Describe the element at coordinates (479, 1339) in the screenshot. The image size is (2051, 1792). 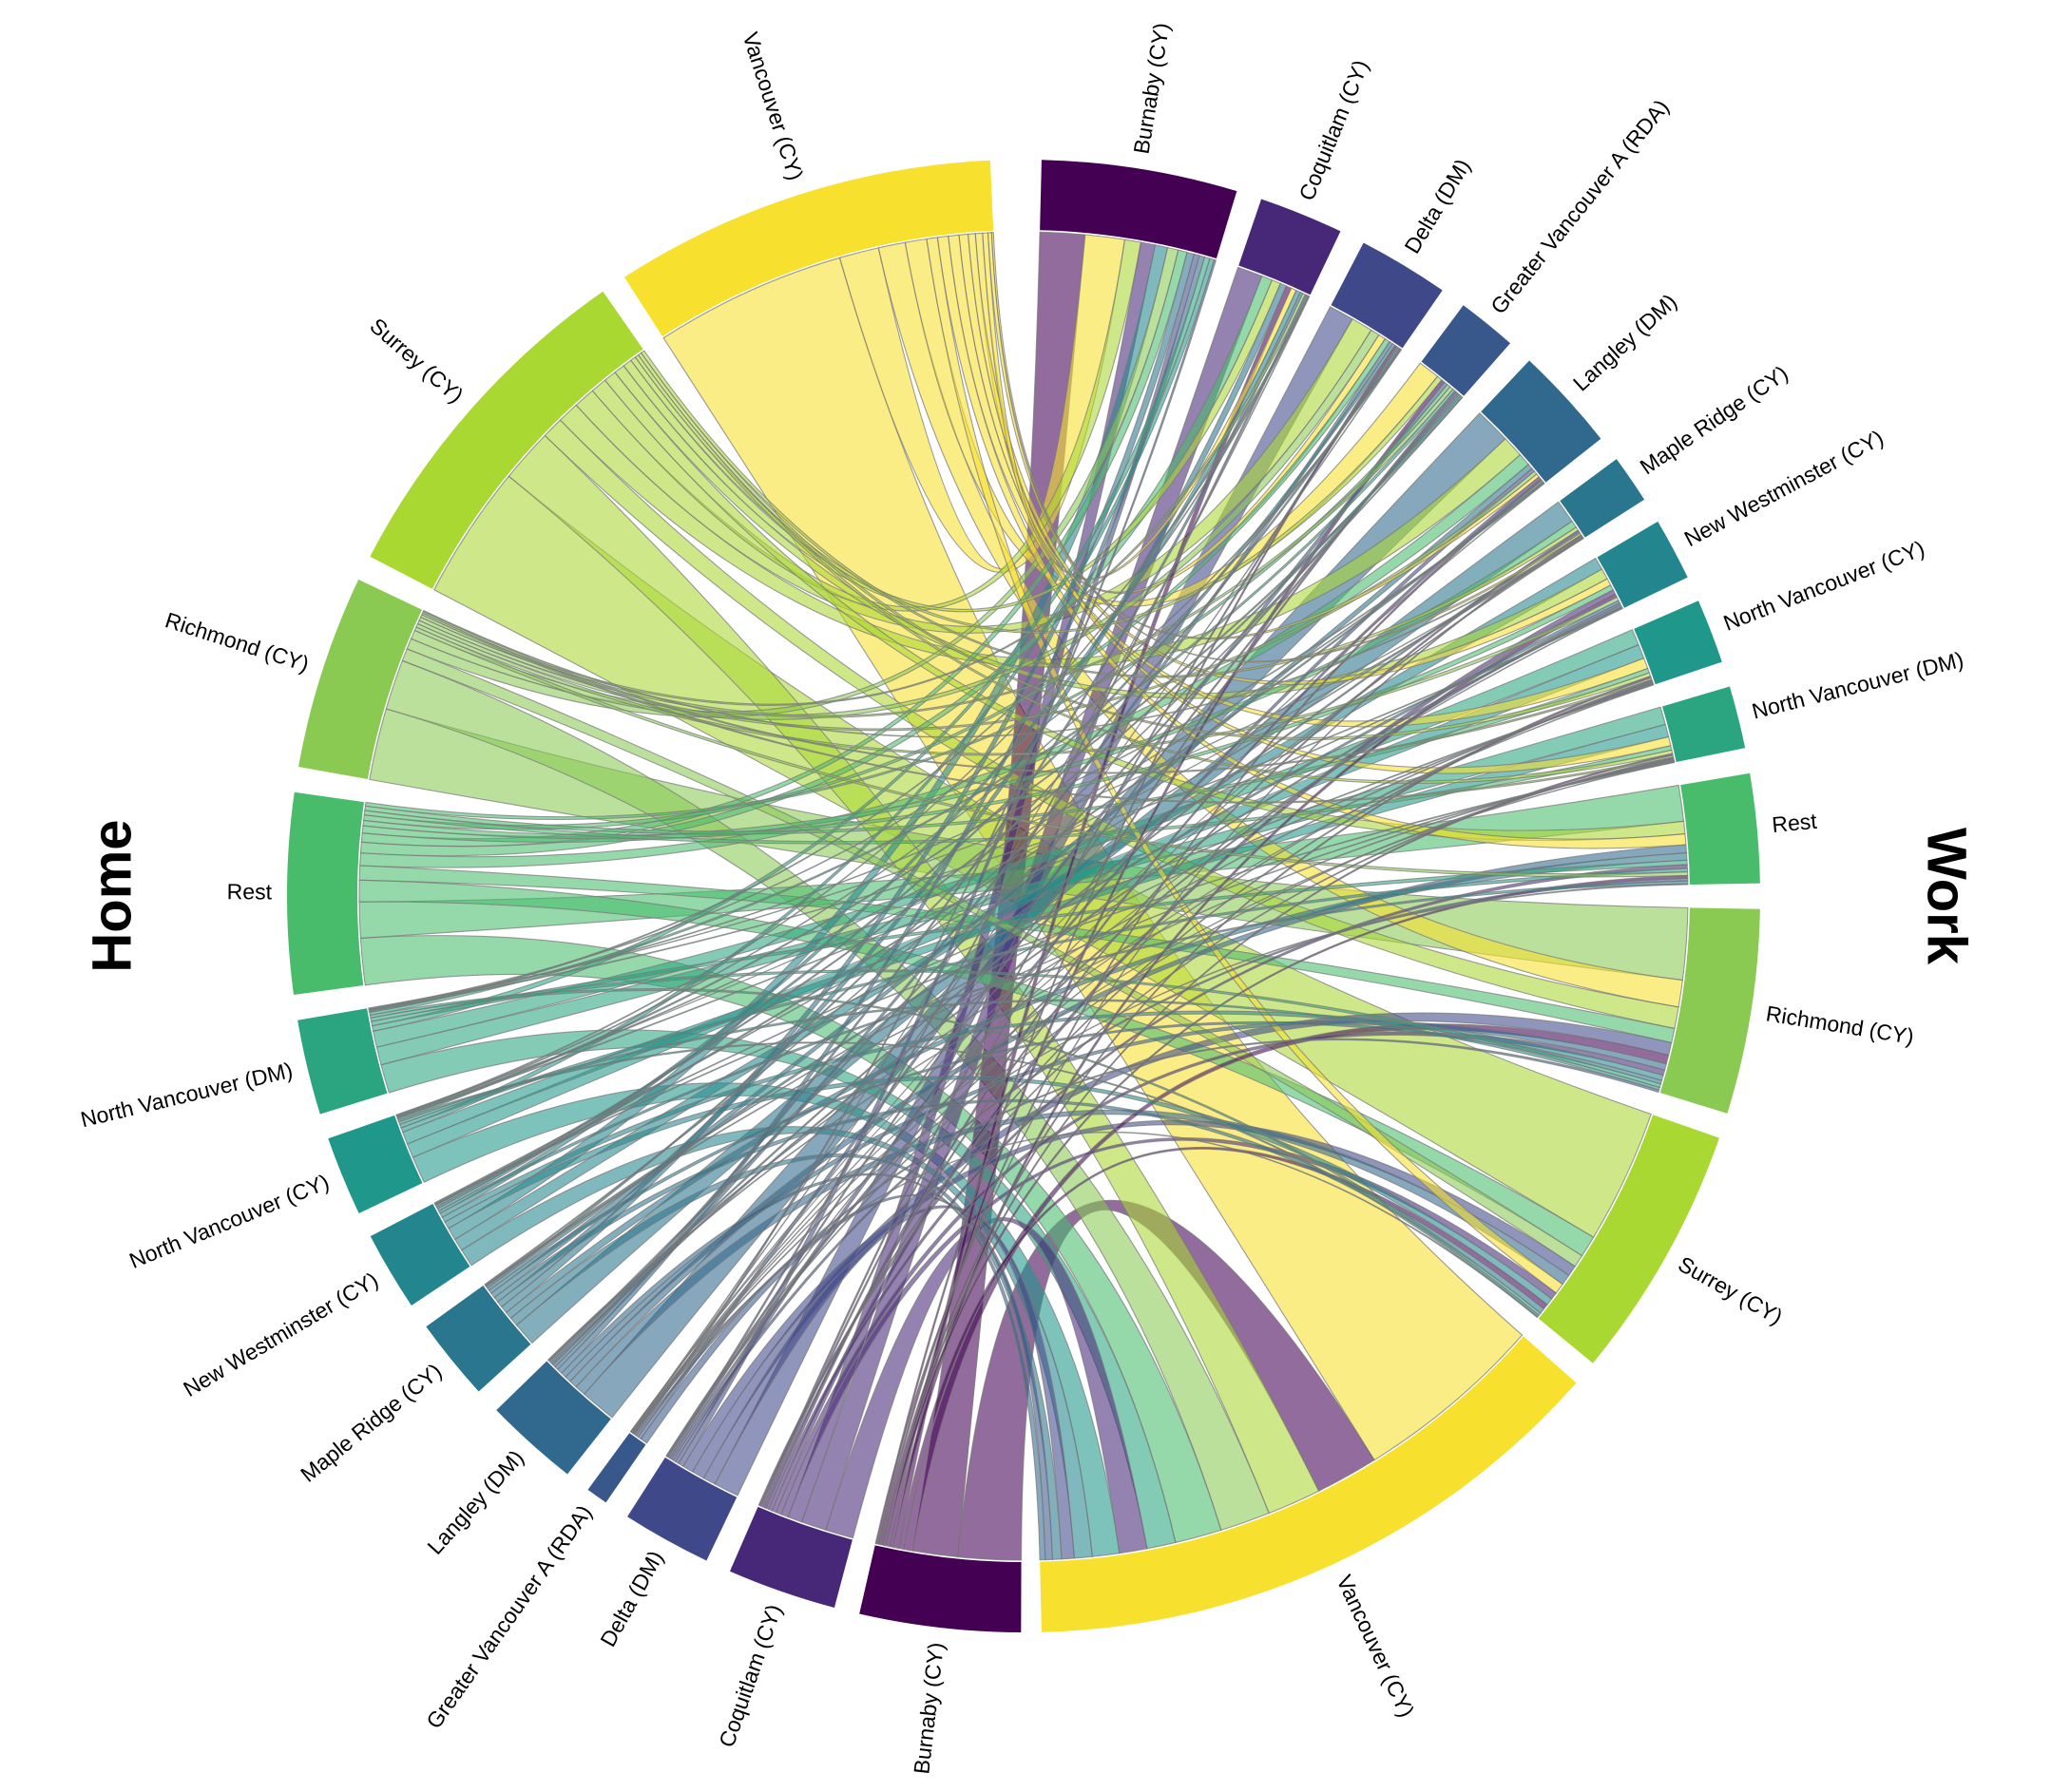
I see `sector-arc-home-maple-ridge-cy` at that location.